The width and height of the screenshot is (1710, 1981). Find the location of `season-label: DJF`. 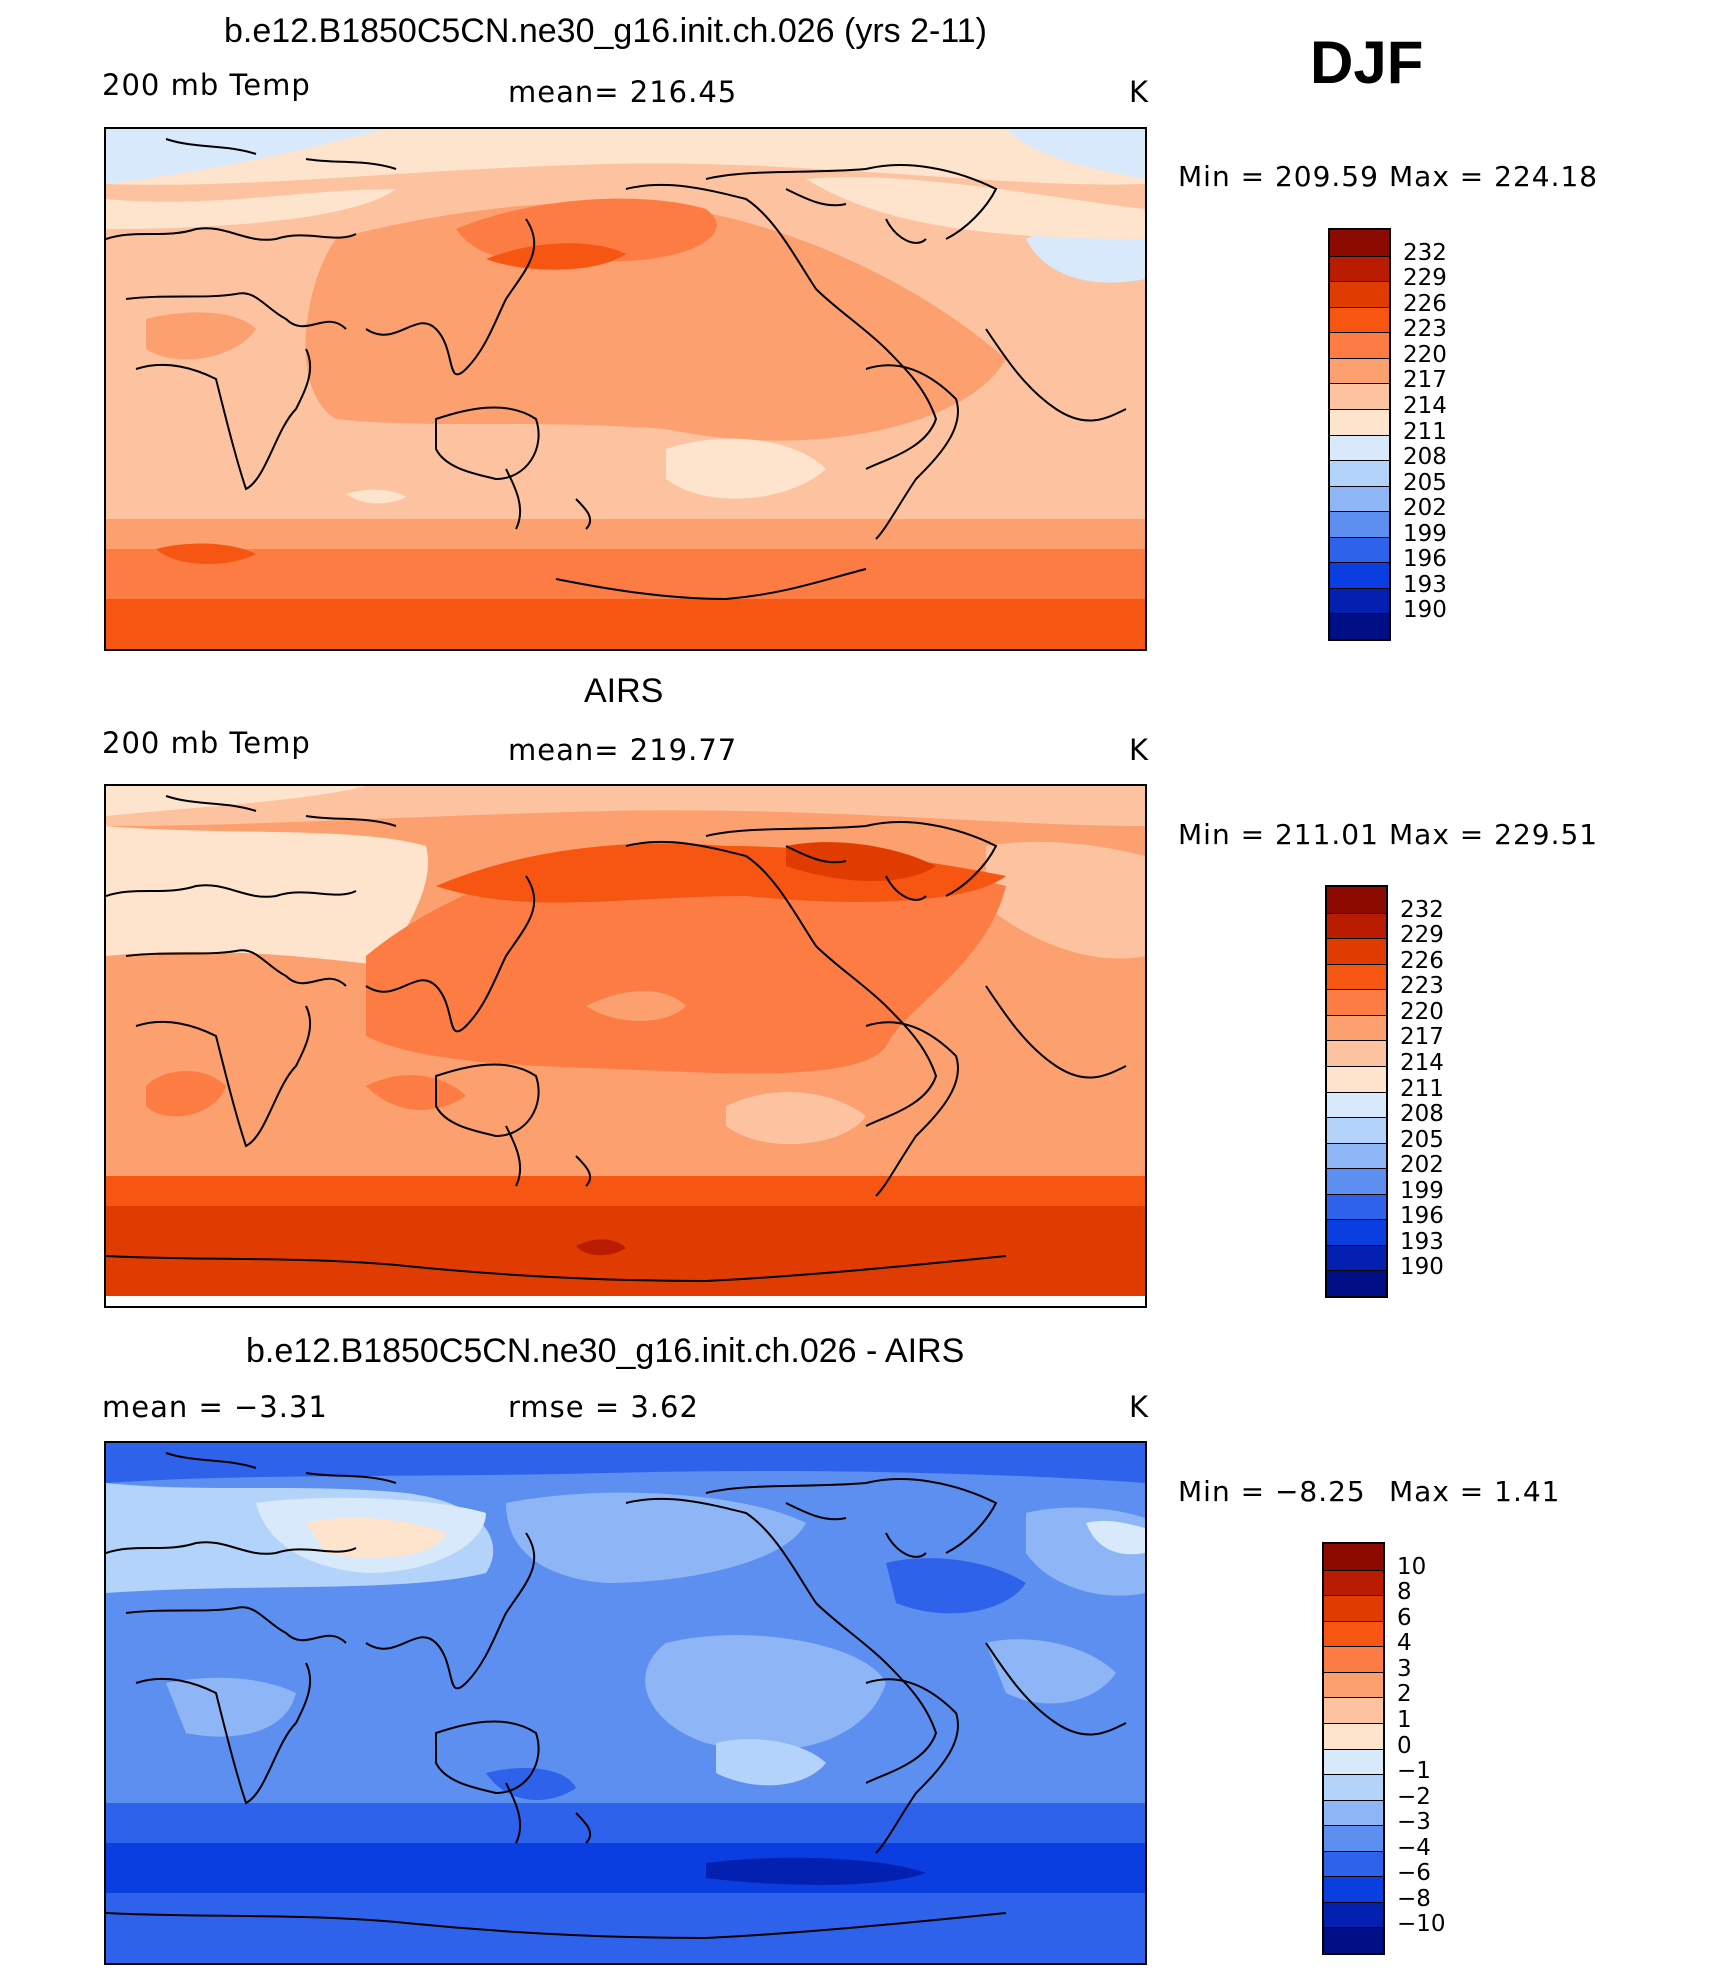

season-label: DJF is located at coordinates (1367, 62).